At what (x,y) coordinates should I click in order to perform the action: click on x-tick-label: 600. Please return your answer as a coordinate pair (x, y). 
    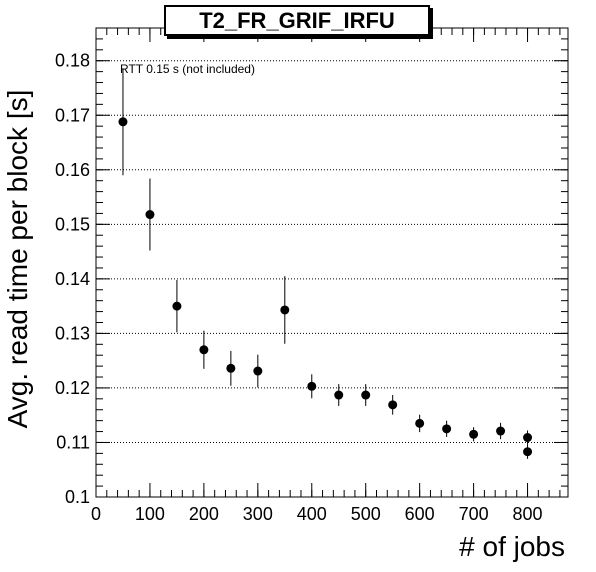
    Looking at the image, I should click on (420, 514).